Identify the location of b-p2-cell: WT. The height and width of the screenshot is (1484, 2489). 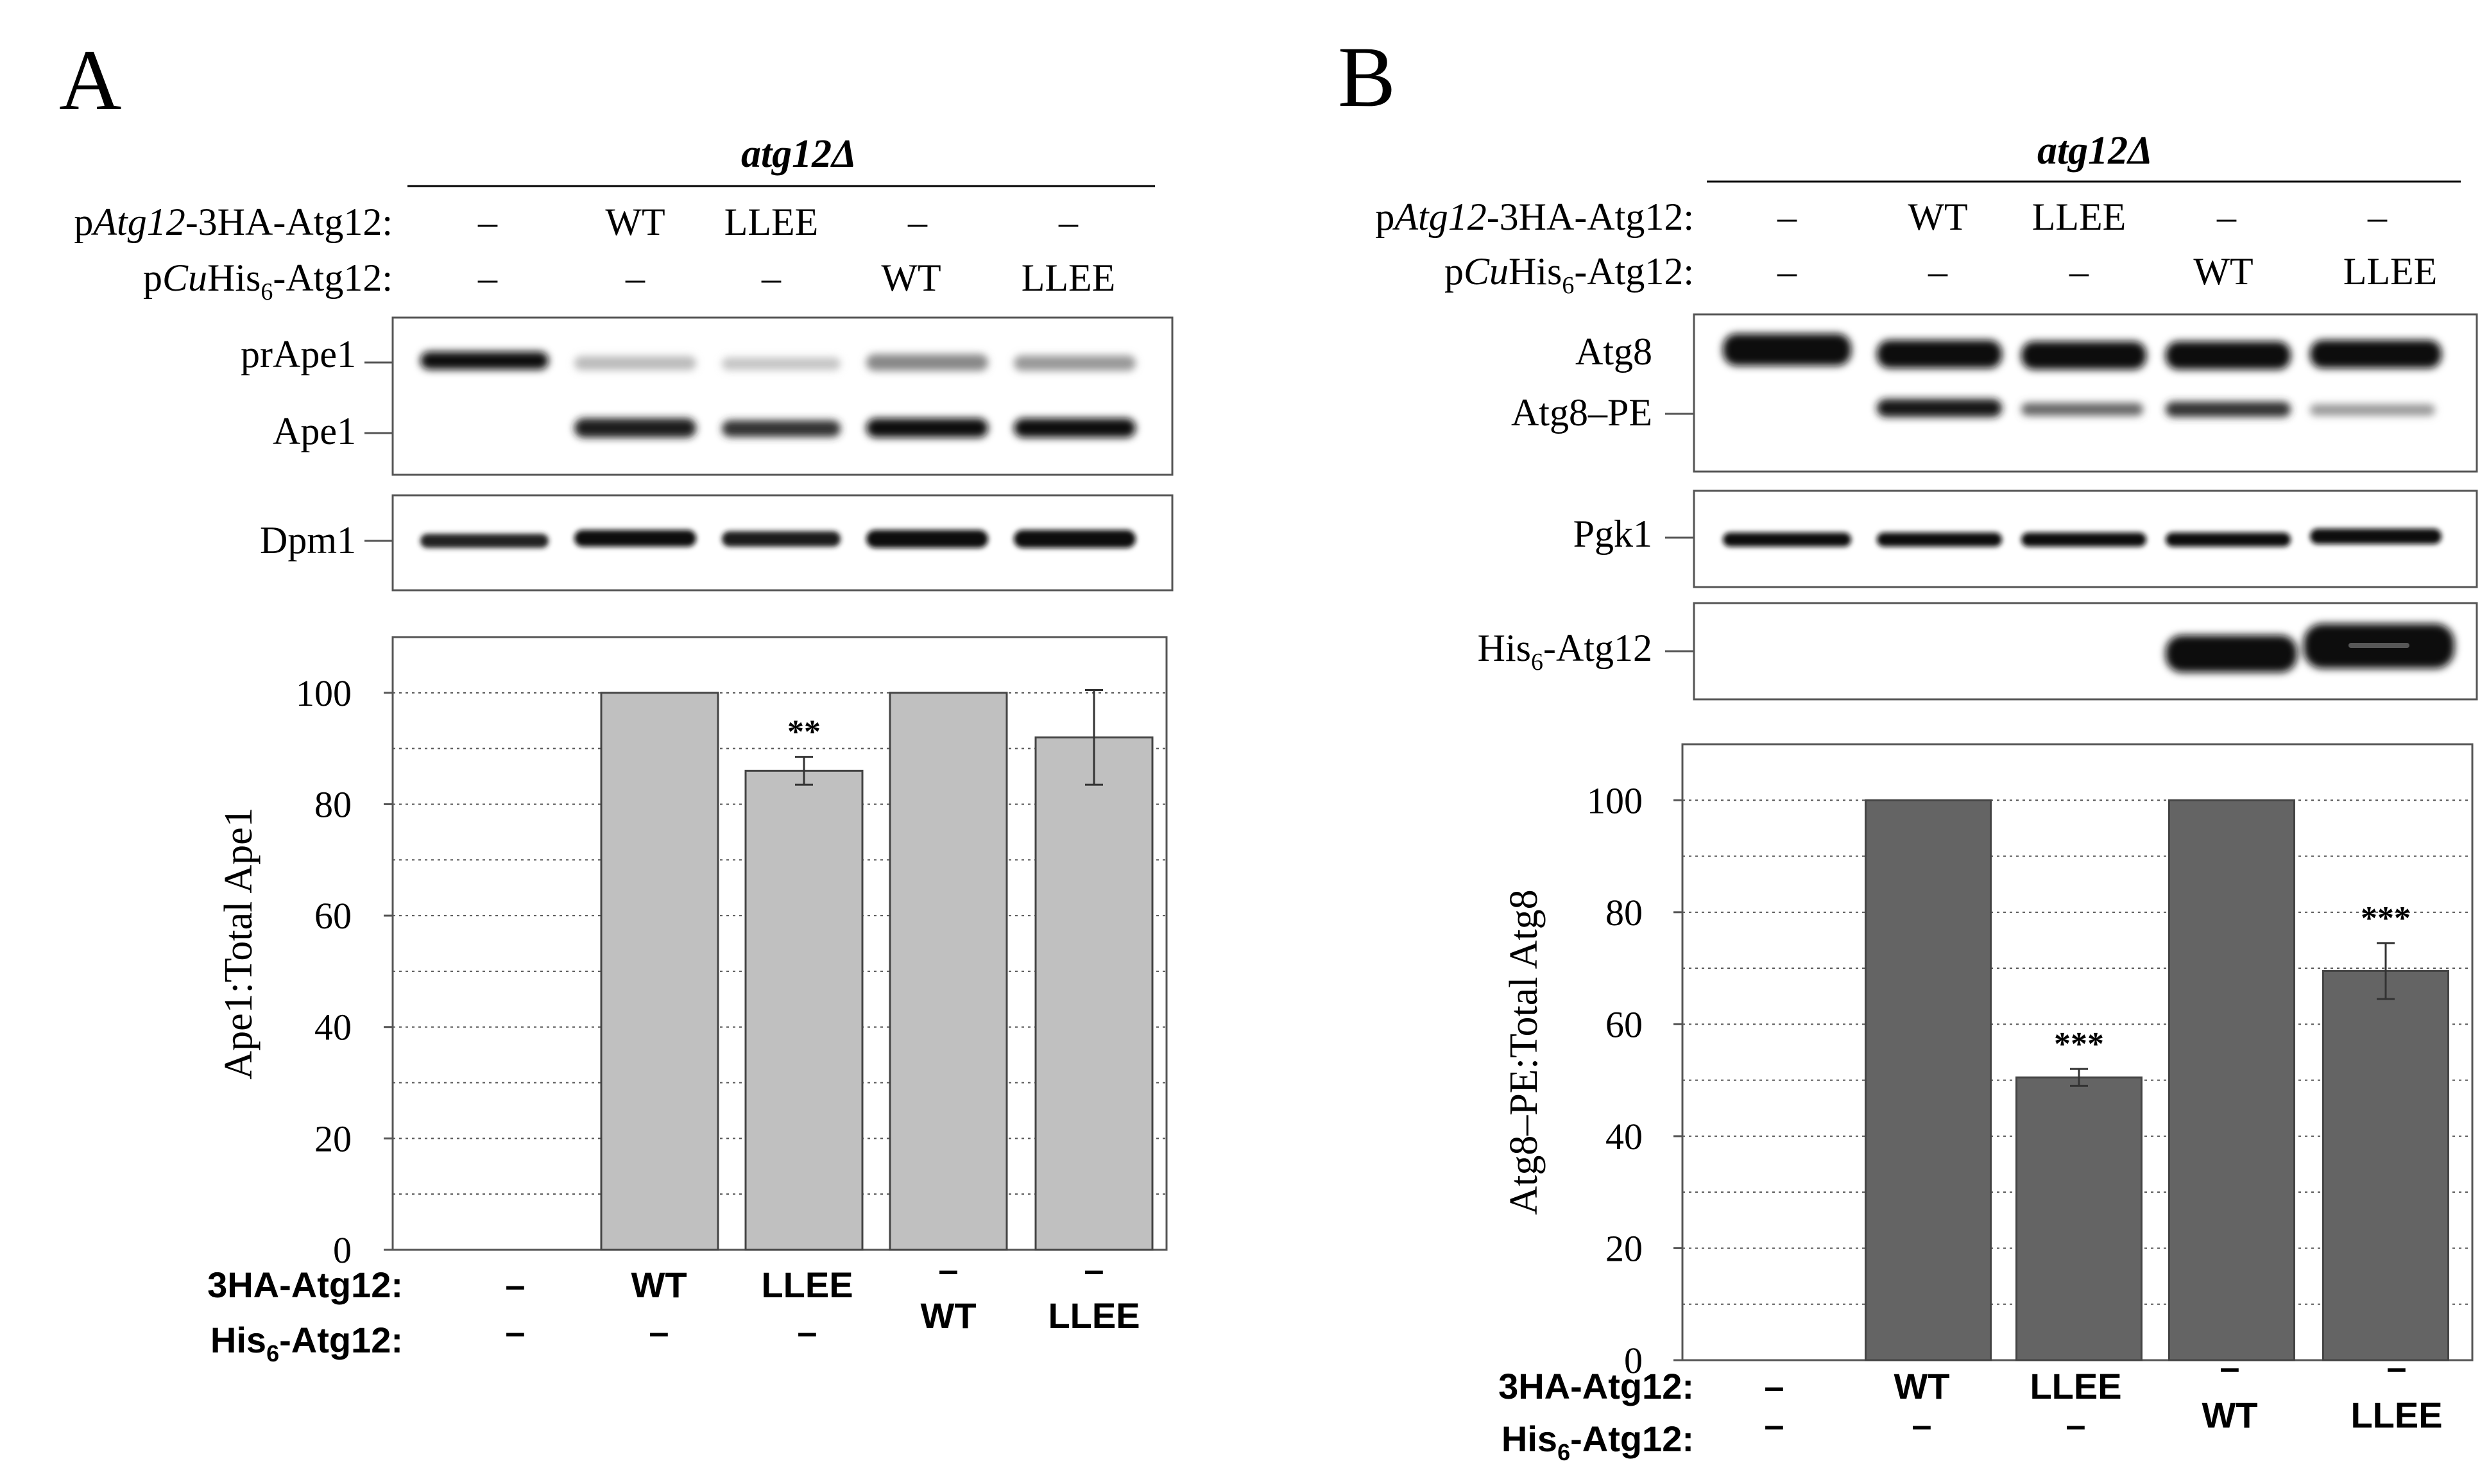
(2223, 272).